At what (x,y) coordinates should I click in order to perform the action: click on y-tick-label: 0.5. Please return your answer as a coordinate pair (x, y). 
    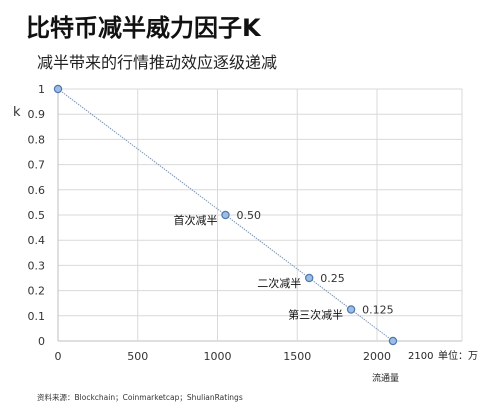
    Looking at the image, I should click on (37, 215).